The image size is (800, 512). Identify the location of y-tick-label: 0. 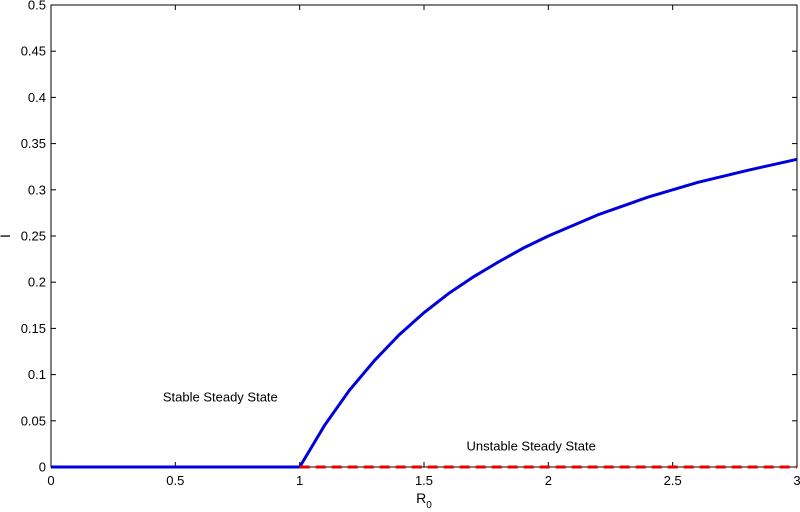
(42, 467).